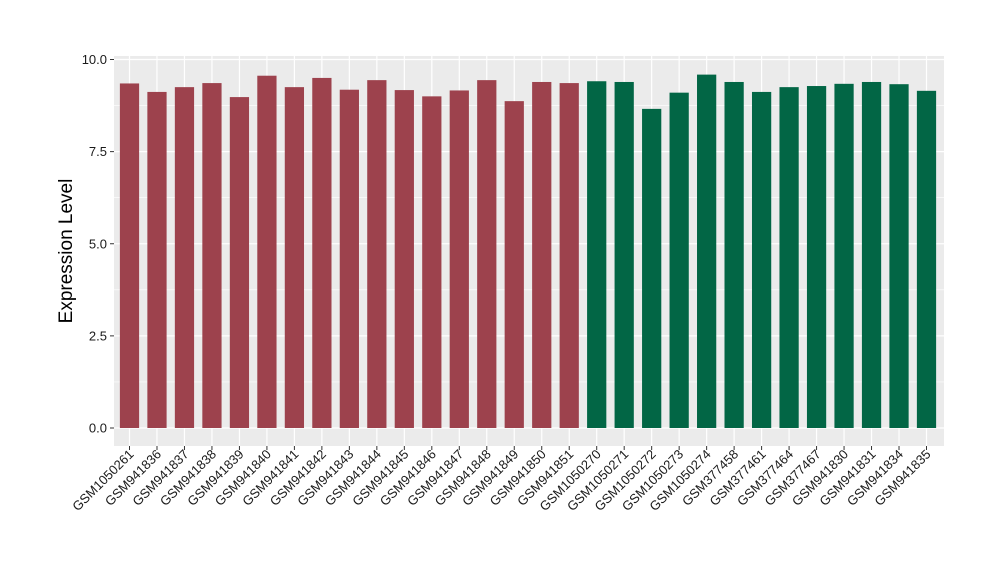  I want to click on bar-GSM941849, so click(514, 264).